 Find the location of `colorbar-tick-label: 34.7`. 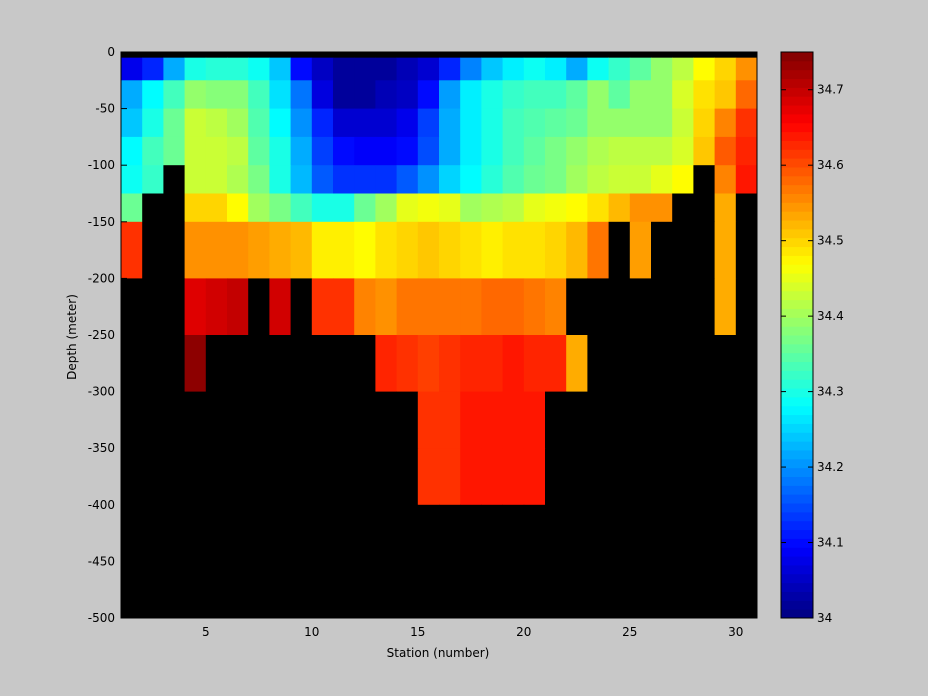

colorbar-tick-label: 34.7 is located at coordinates (830, 90).